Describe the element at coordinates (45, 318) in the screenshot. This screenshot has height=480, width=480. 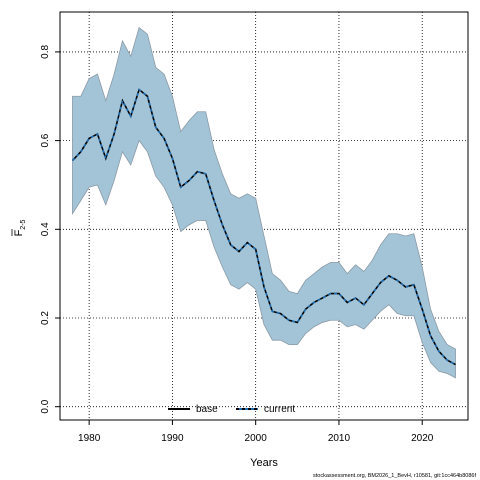
I see `y-tick-label: 0.2` at that location.